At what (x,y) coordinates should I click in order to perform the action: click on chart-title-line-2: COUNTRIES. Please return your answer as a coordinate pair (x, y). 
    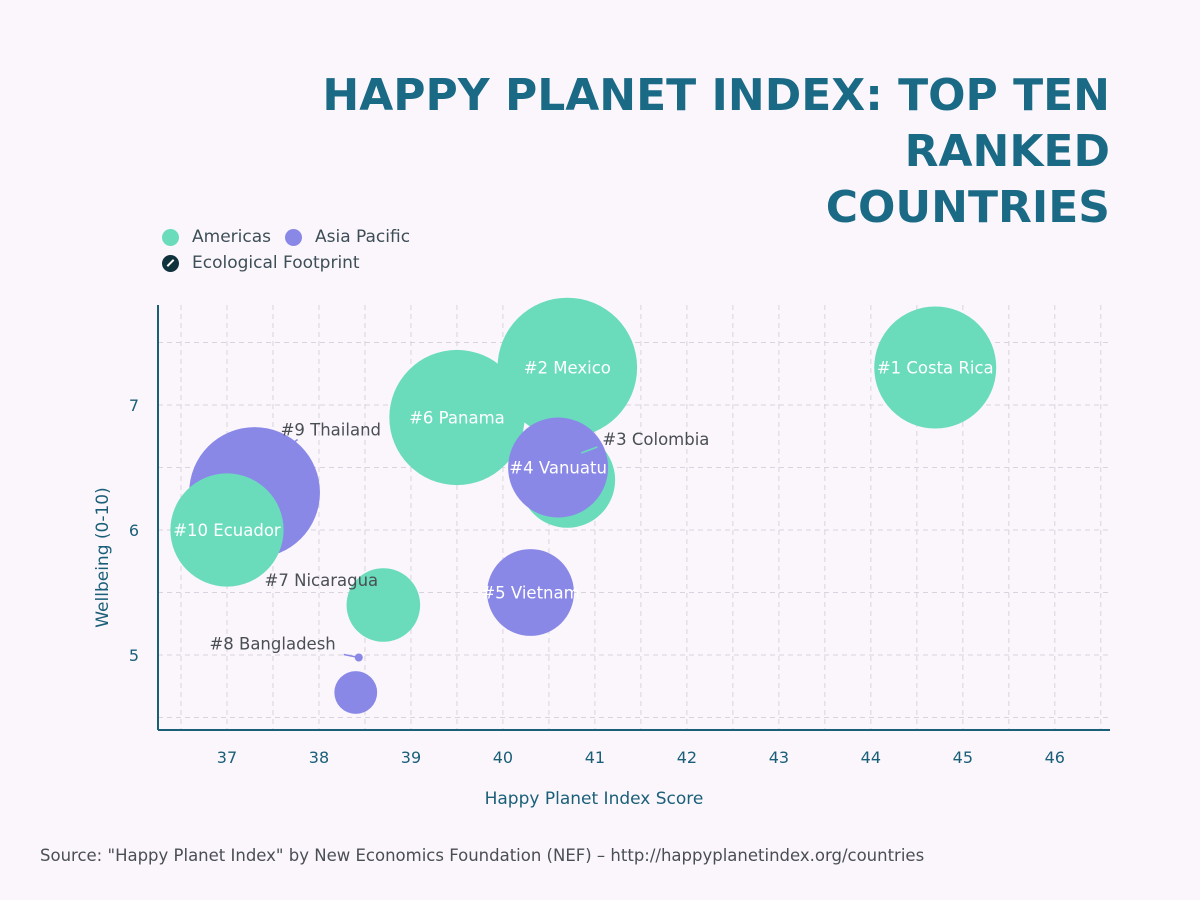
    Looking at the image, I should click on (967, 207).